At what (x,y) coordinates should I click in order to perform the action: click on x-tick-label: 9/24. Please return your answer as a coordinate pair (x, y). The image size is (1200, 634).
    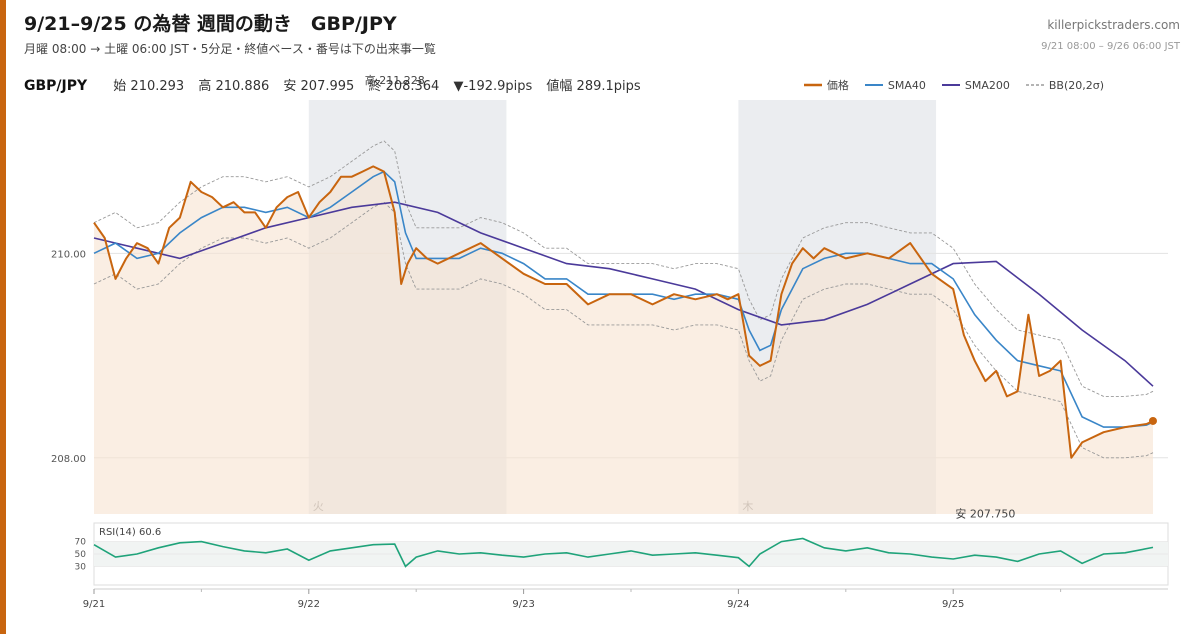
    Looking at the image, I should click on (738, 604).